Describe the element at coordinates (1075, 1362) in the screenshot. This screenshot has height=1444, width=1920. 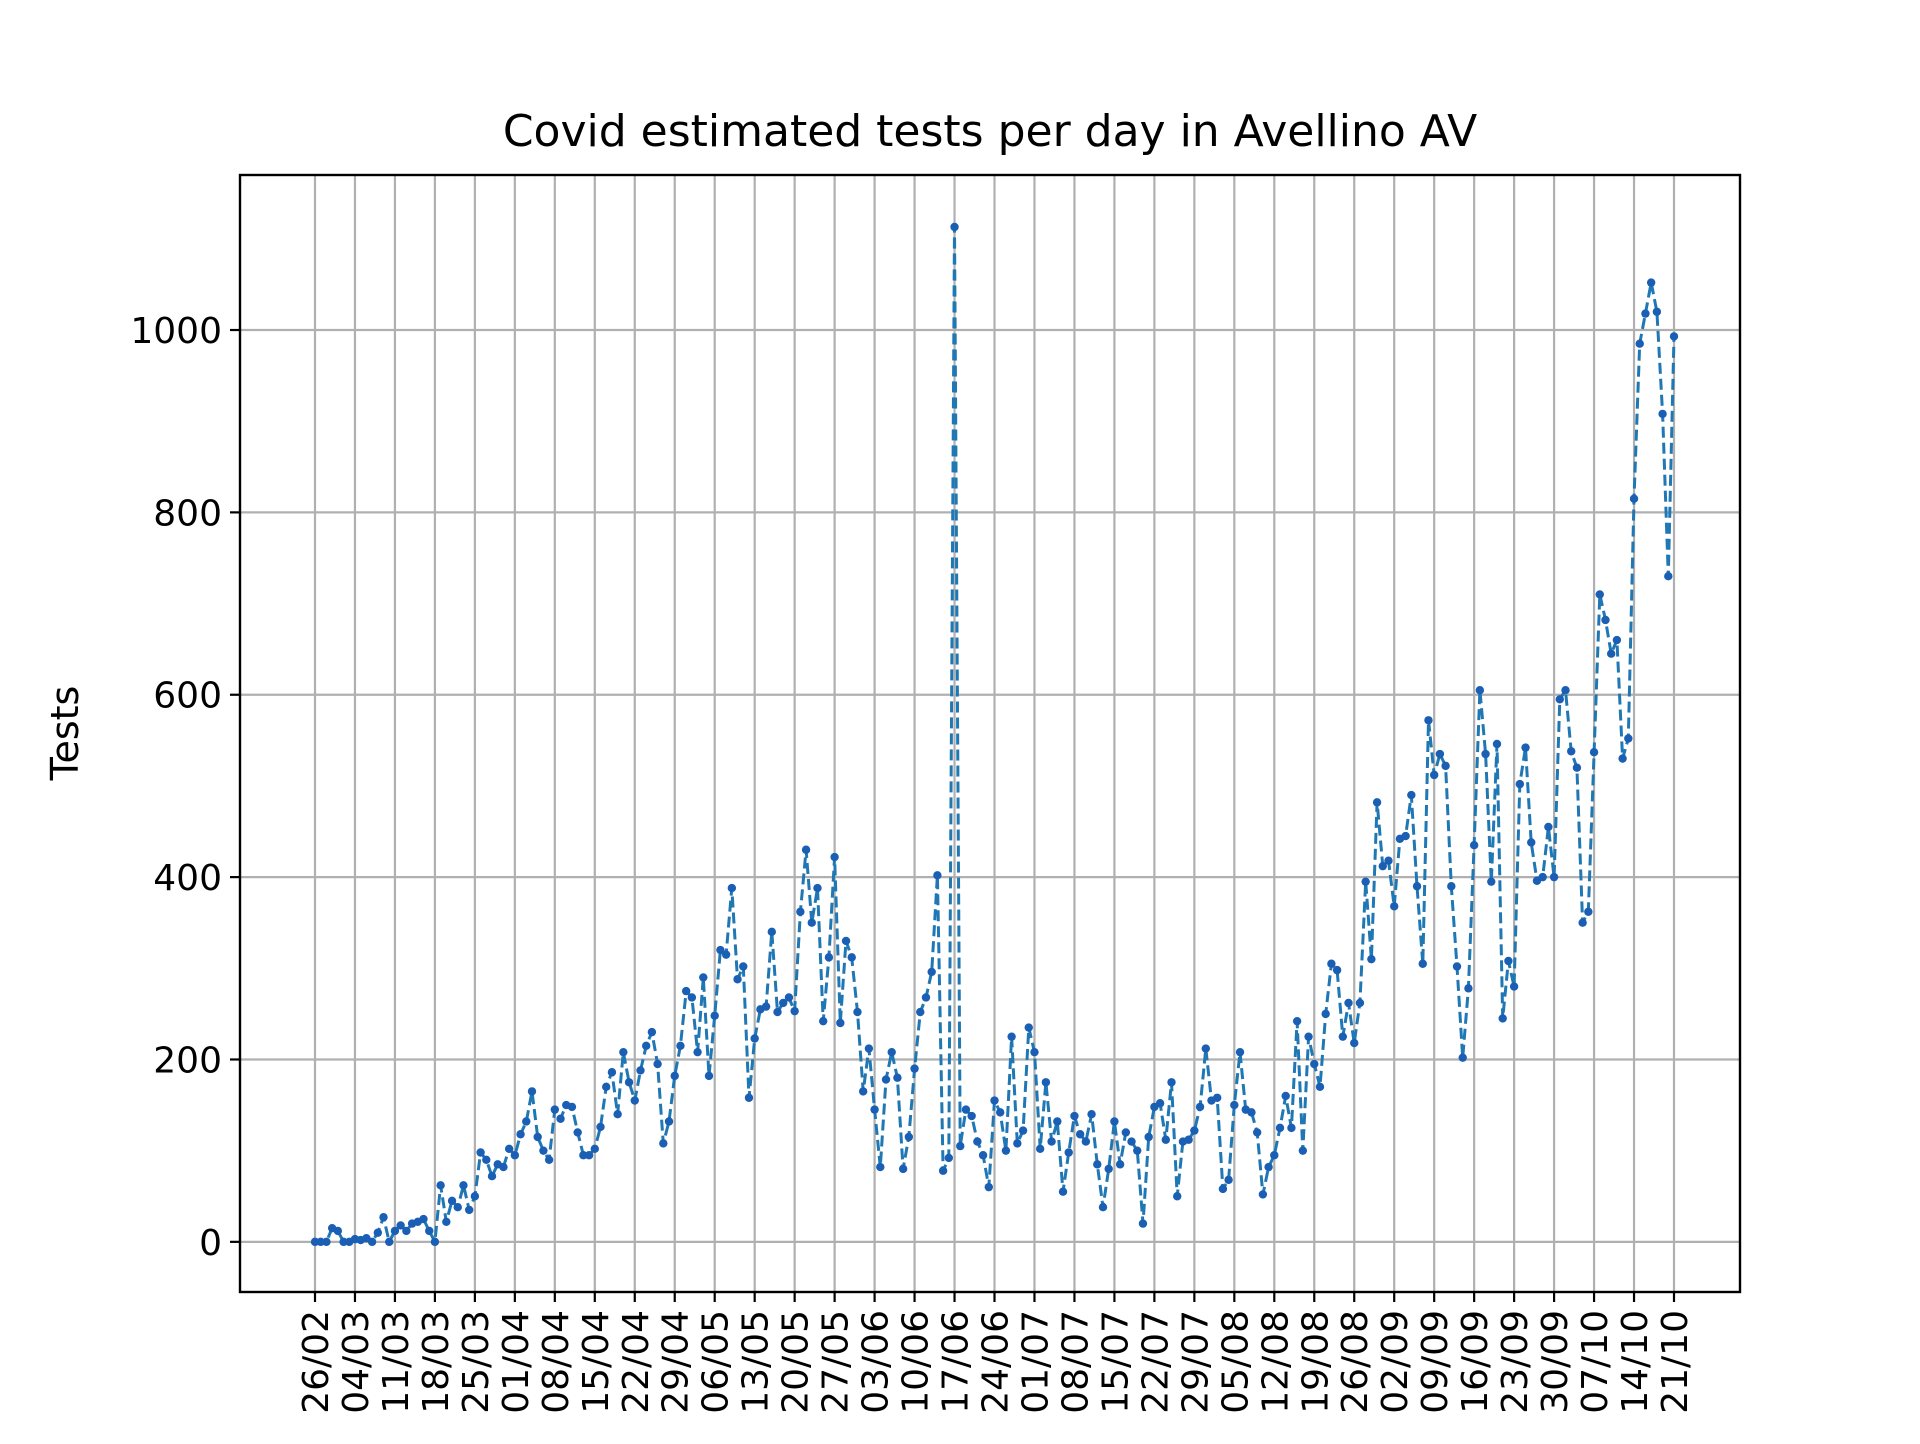
I see `x-tick-label: 08/07` at that location.